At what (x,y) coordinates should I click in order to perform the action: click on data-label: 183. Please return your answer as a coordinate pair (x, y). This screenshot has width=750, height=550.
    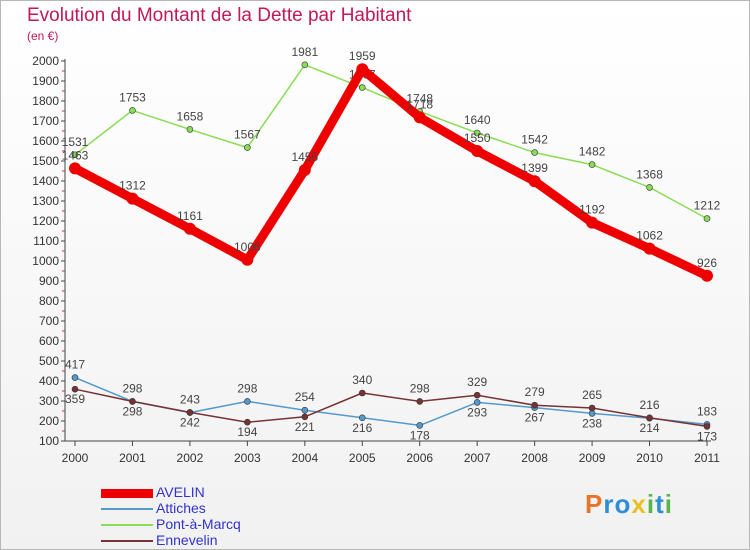
    Looking at the image, I should click on (707, 411).